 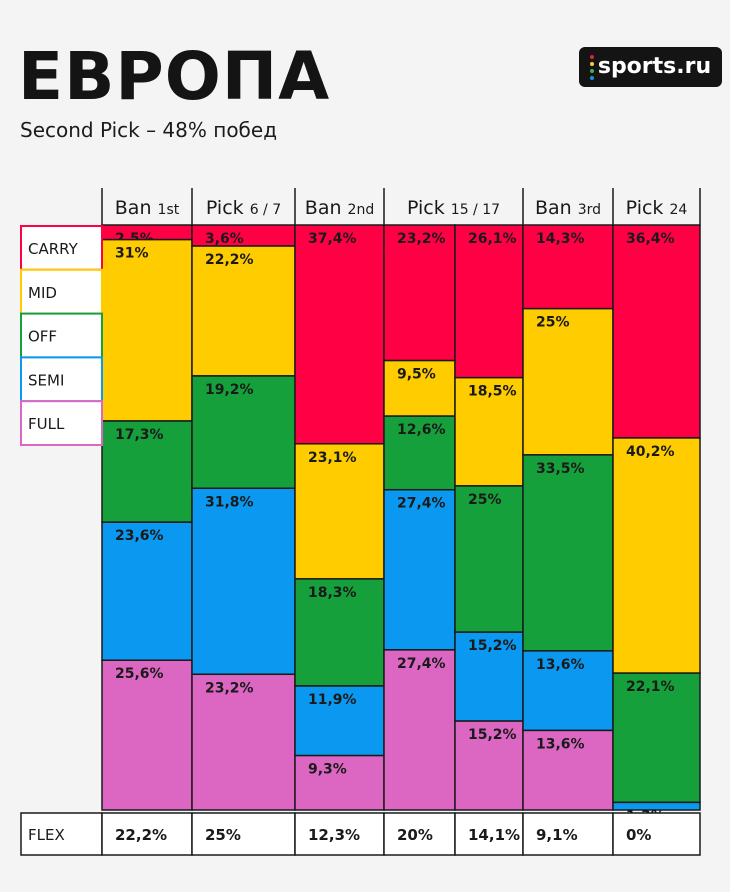 I want to click on legend-box-carry, so click(x=61, y=248).